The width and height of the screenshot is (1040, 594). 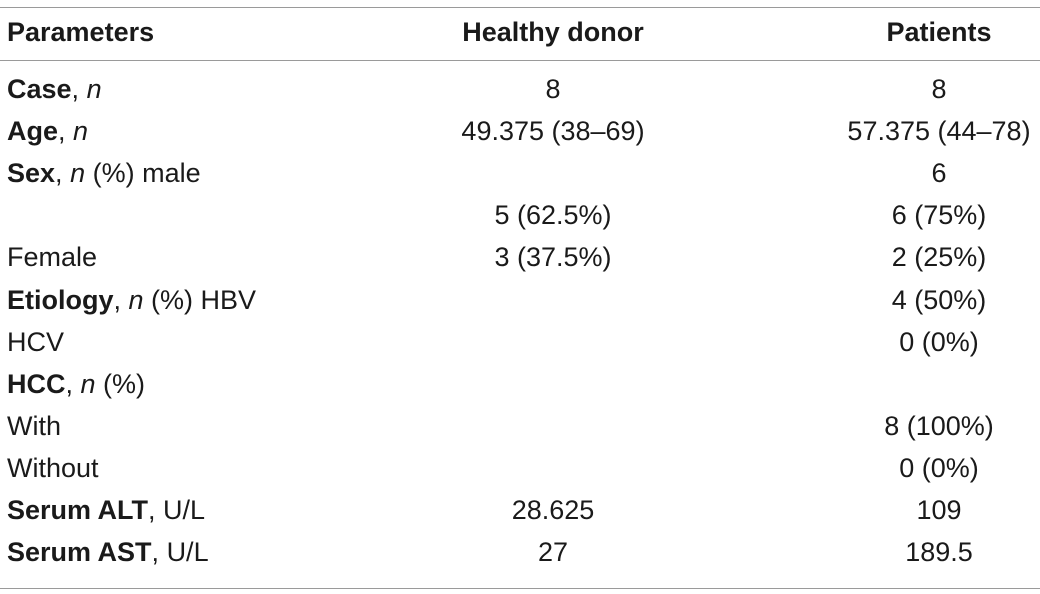 I want to click on parameter-name-bold: Age, so click(x=33, y=131).